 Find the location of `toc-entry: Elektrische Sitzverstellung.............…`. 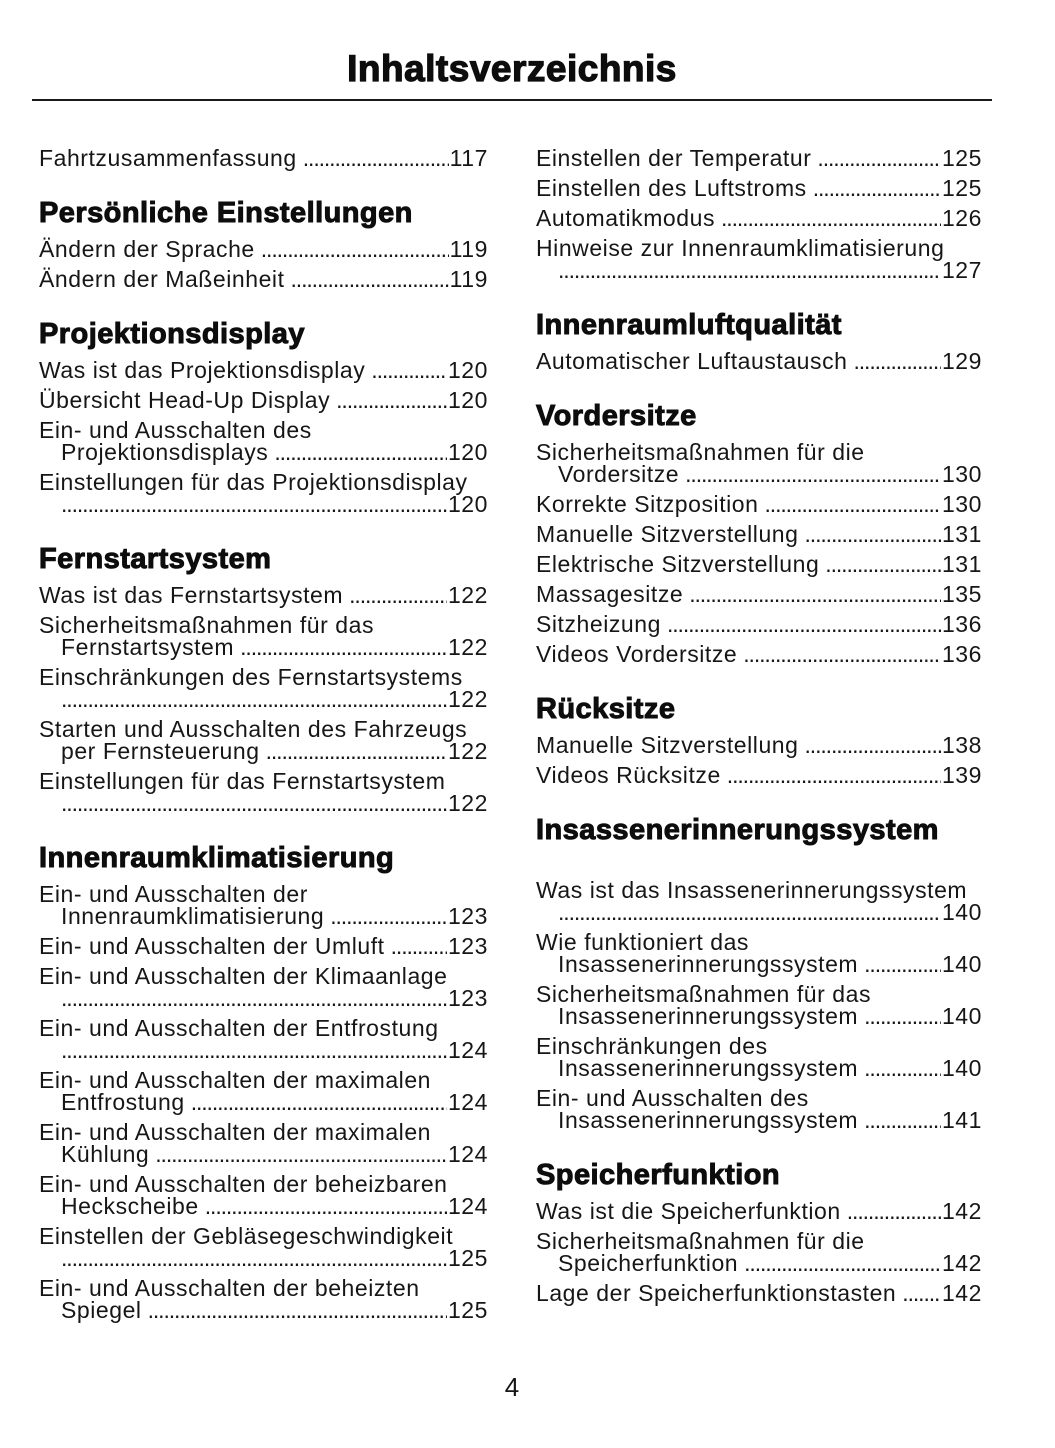

toc-entry: Elektrische Sitzverstellung.............… is located at coordinates (759, 564).